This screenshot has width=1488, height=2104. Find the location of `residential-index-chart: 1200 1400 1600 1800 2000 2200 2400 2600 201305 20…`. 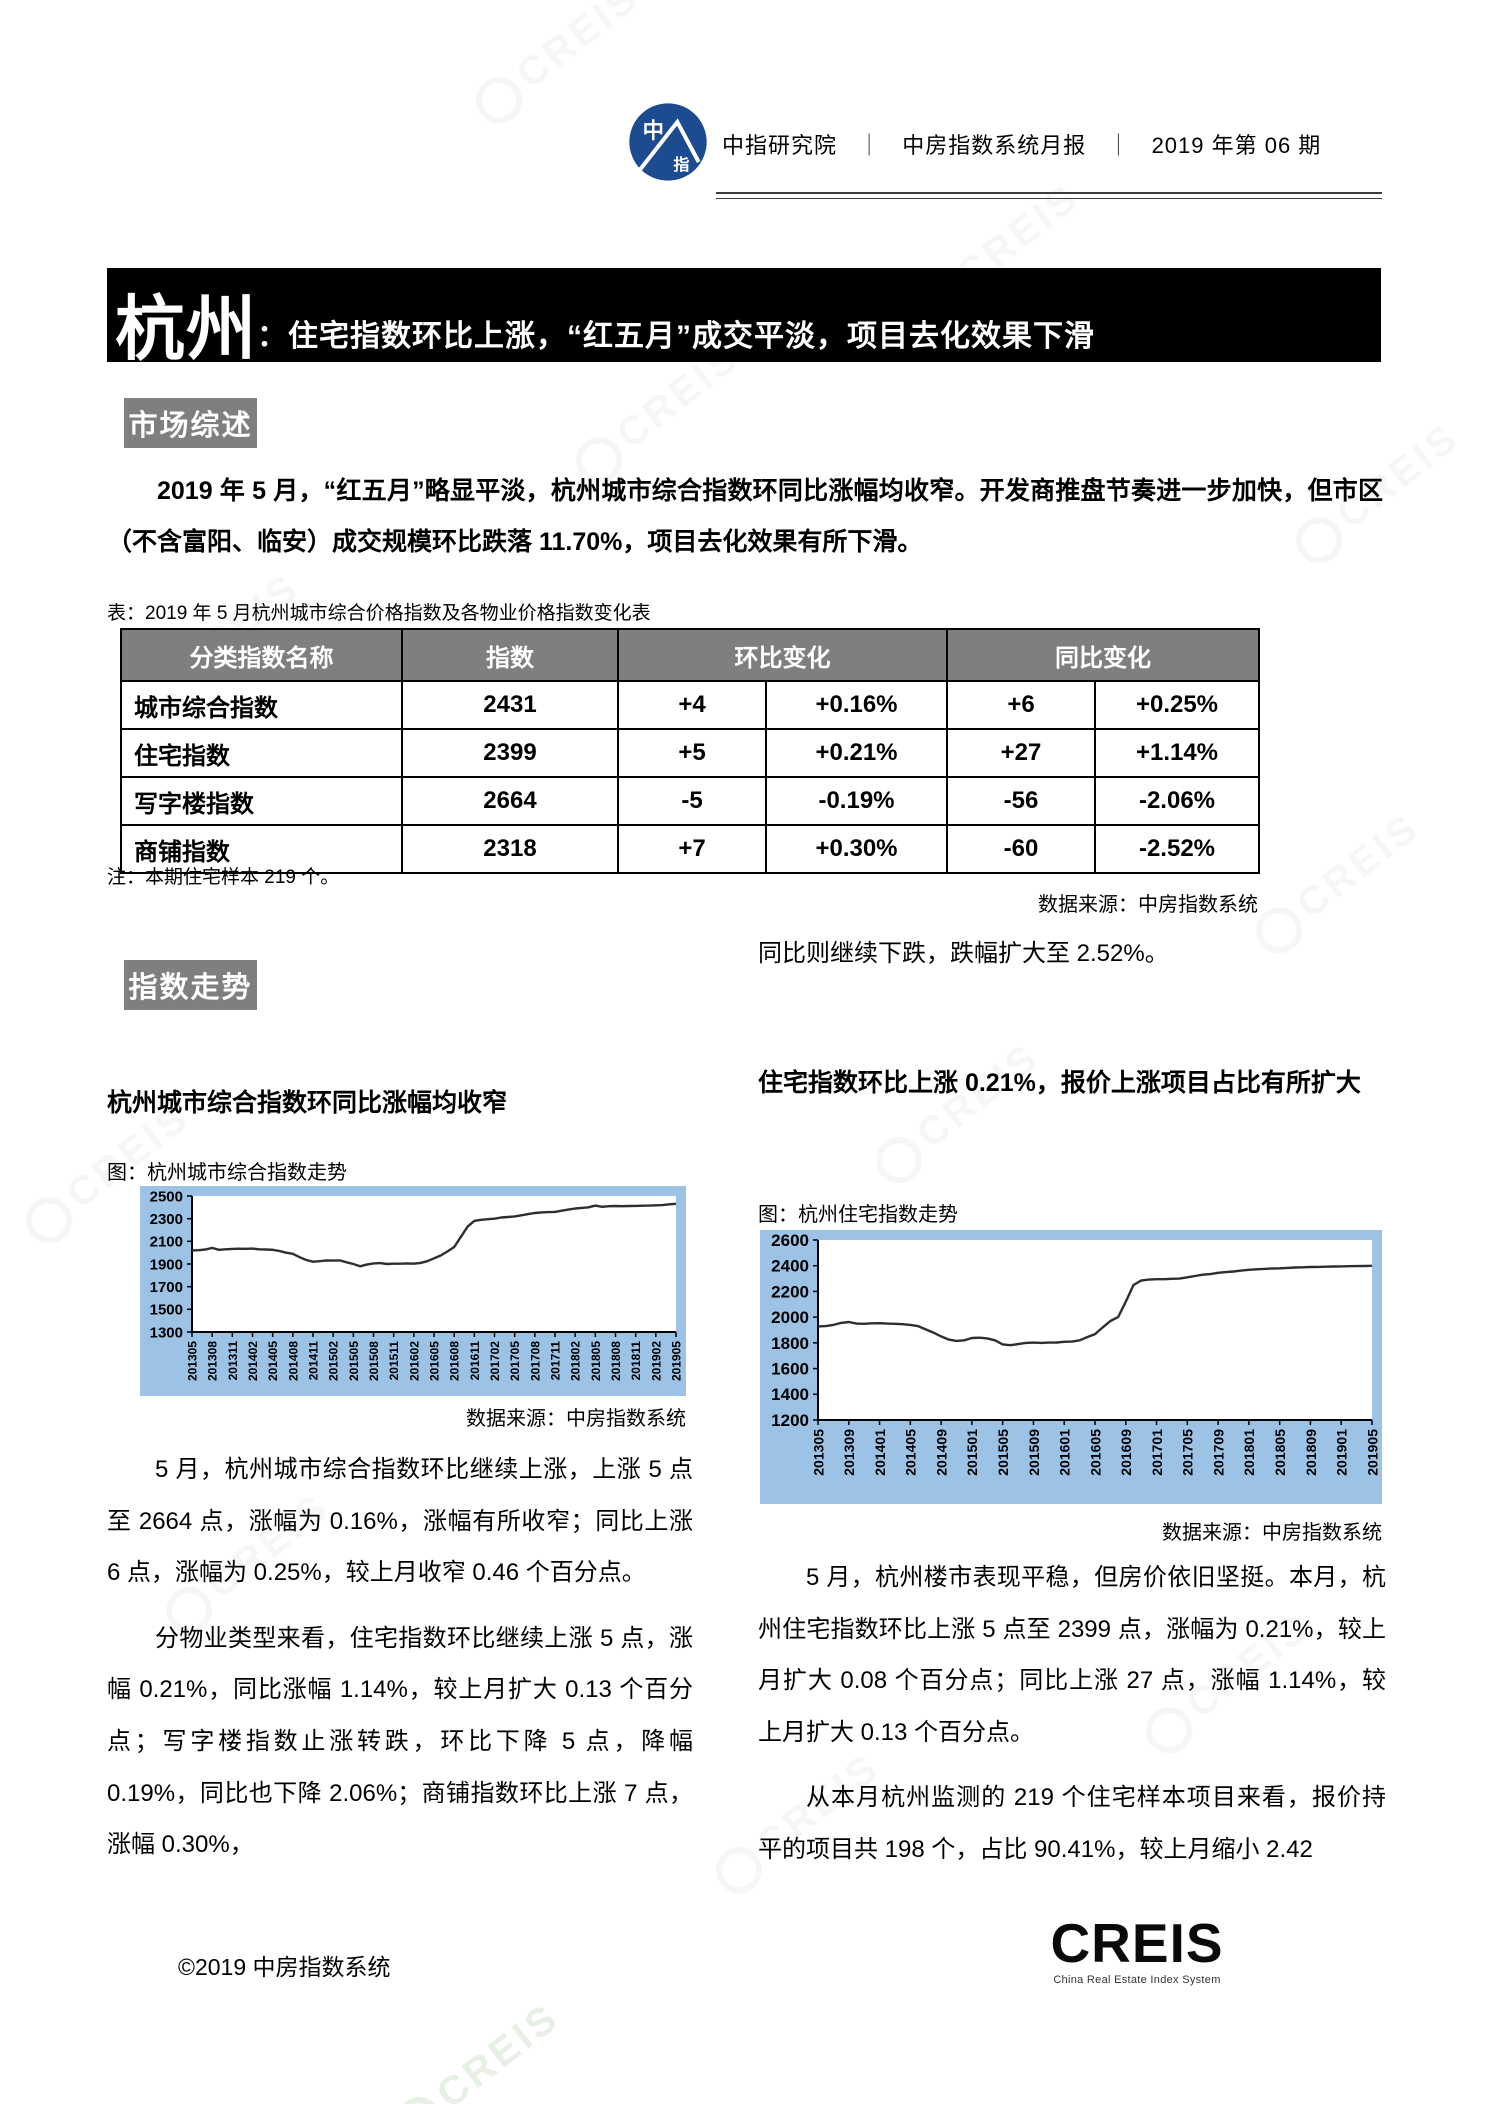

residential-index-chart: 1200 1400 1600 1800 2000 2200 2400 2600 201305 20… is located at coordinates (1071, 1367).